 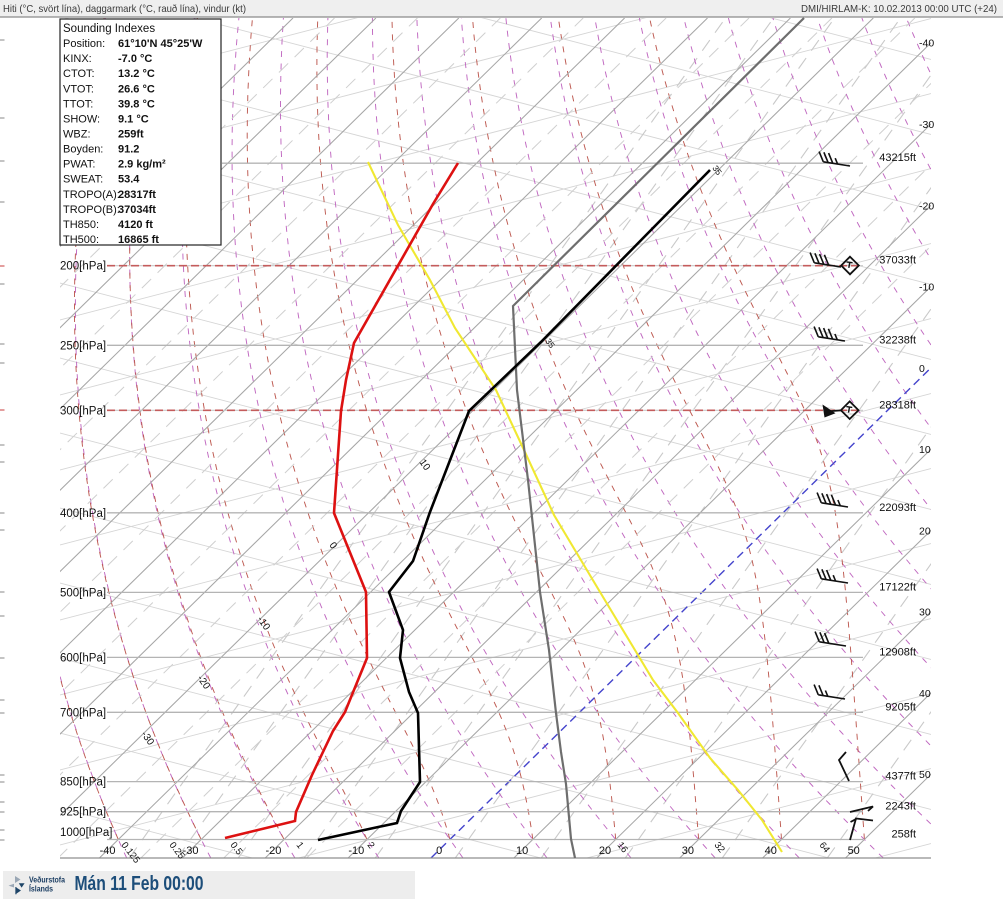 What do you see at coordinates (897, 652) in the screenshot?
I see `svg-text: 12908ft` at bounding box center [897, 652].